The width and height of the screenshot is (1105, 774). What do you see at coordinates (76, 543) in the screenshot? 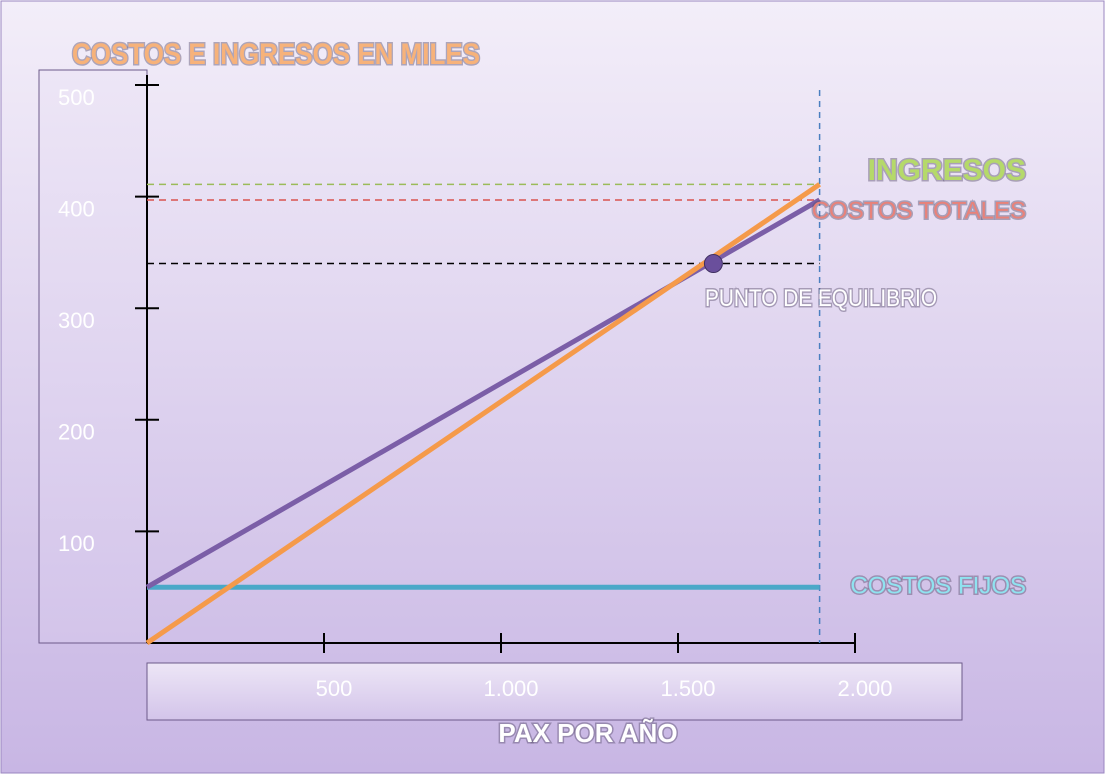
I see `y-tick-label: 100` at bounding box center [76, 543].